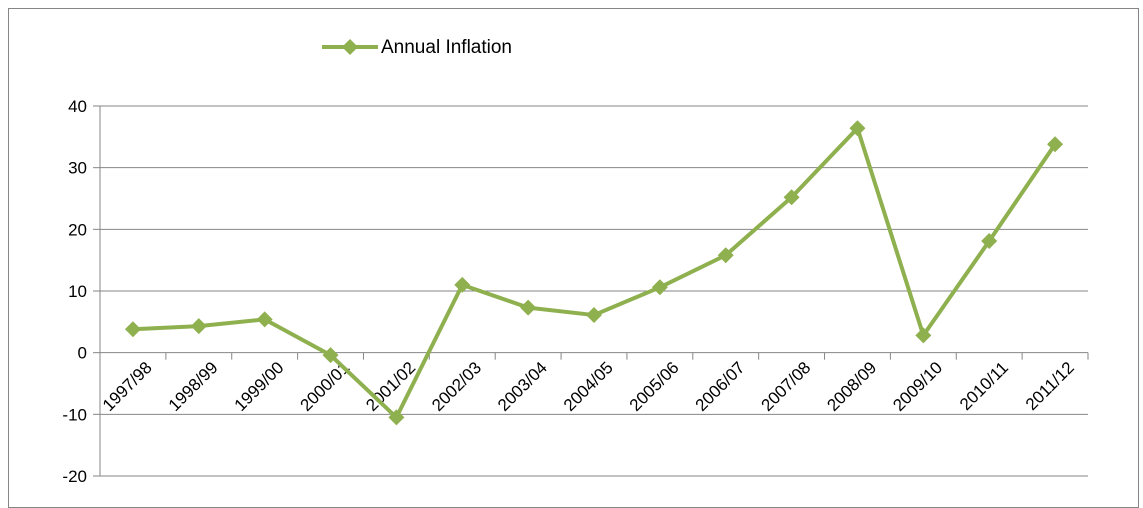  What do you see at coordinates (654, 386) in the screenshot?
I see `x-tick-label: 2005/06` at bounding box center [654, 386].